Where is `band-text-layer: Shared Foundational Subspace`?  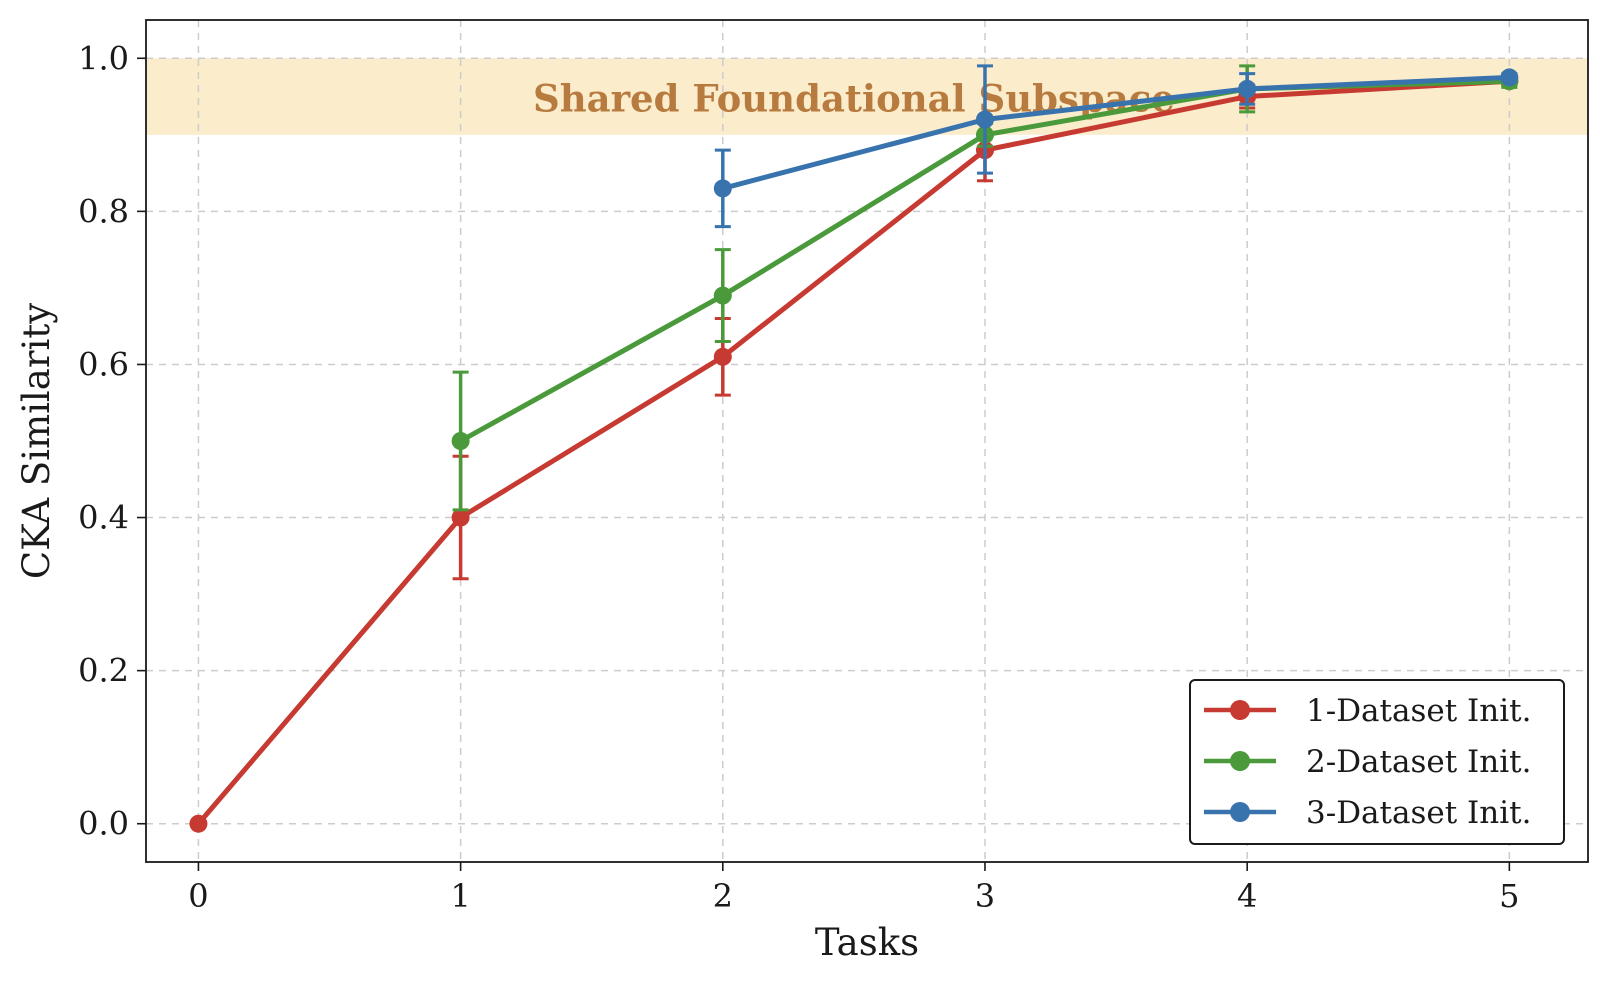
band-text-layer: Shared Foundational Subspace is located at coordinates (854, 99).